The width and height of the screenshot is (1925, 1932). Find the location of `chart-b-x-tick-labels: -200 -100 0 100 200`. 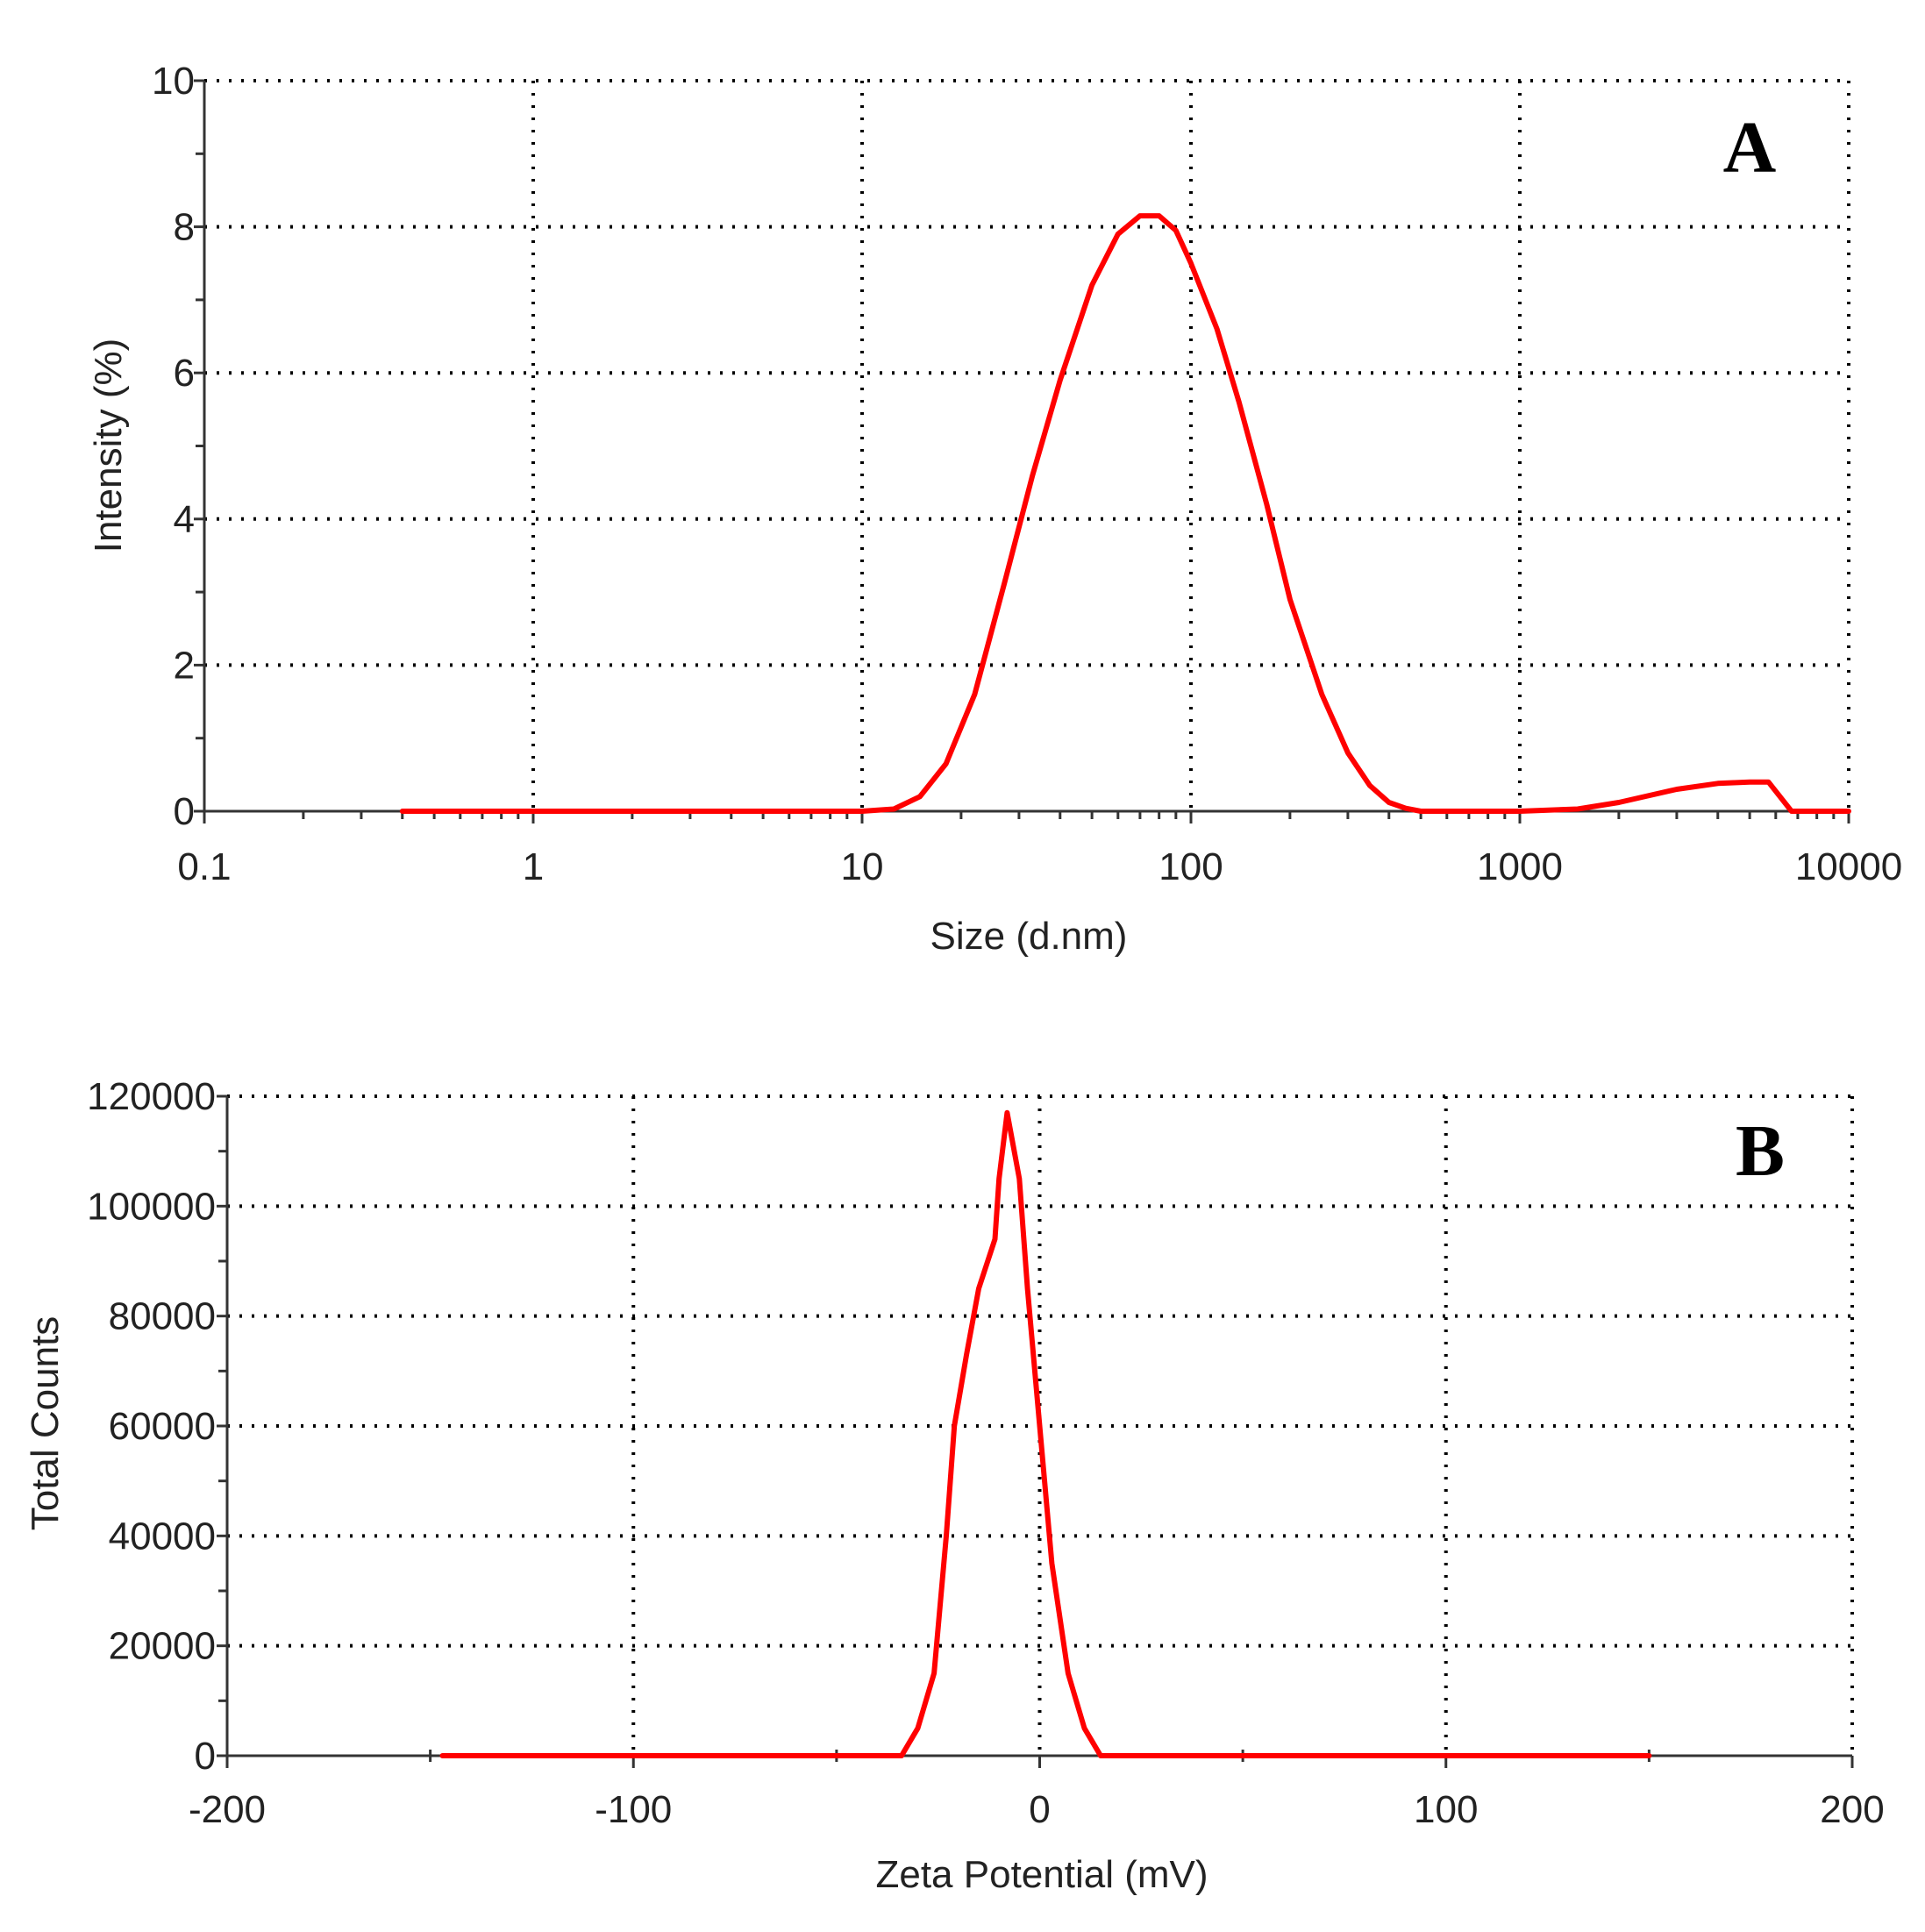

chart-b-x-tick-labels: -200 -100 0 100 200 is located at coordinates (1037, 1810).